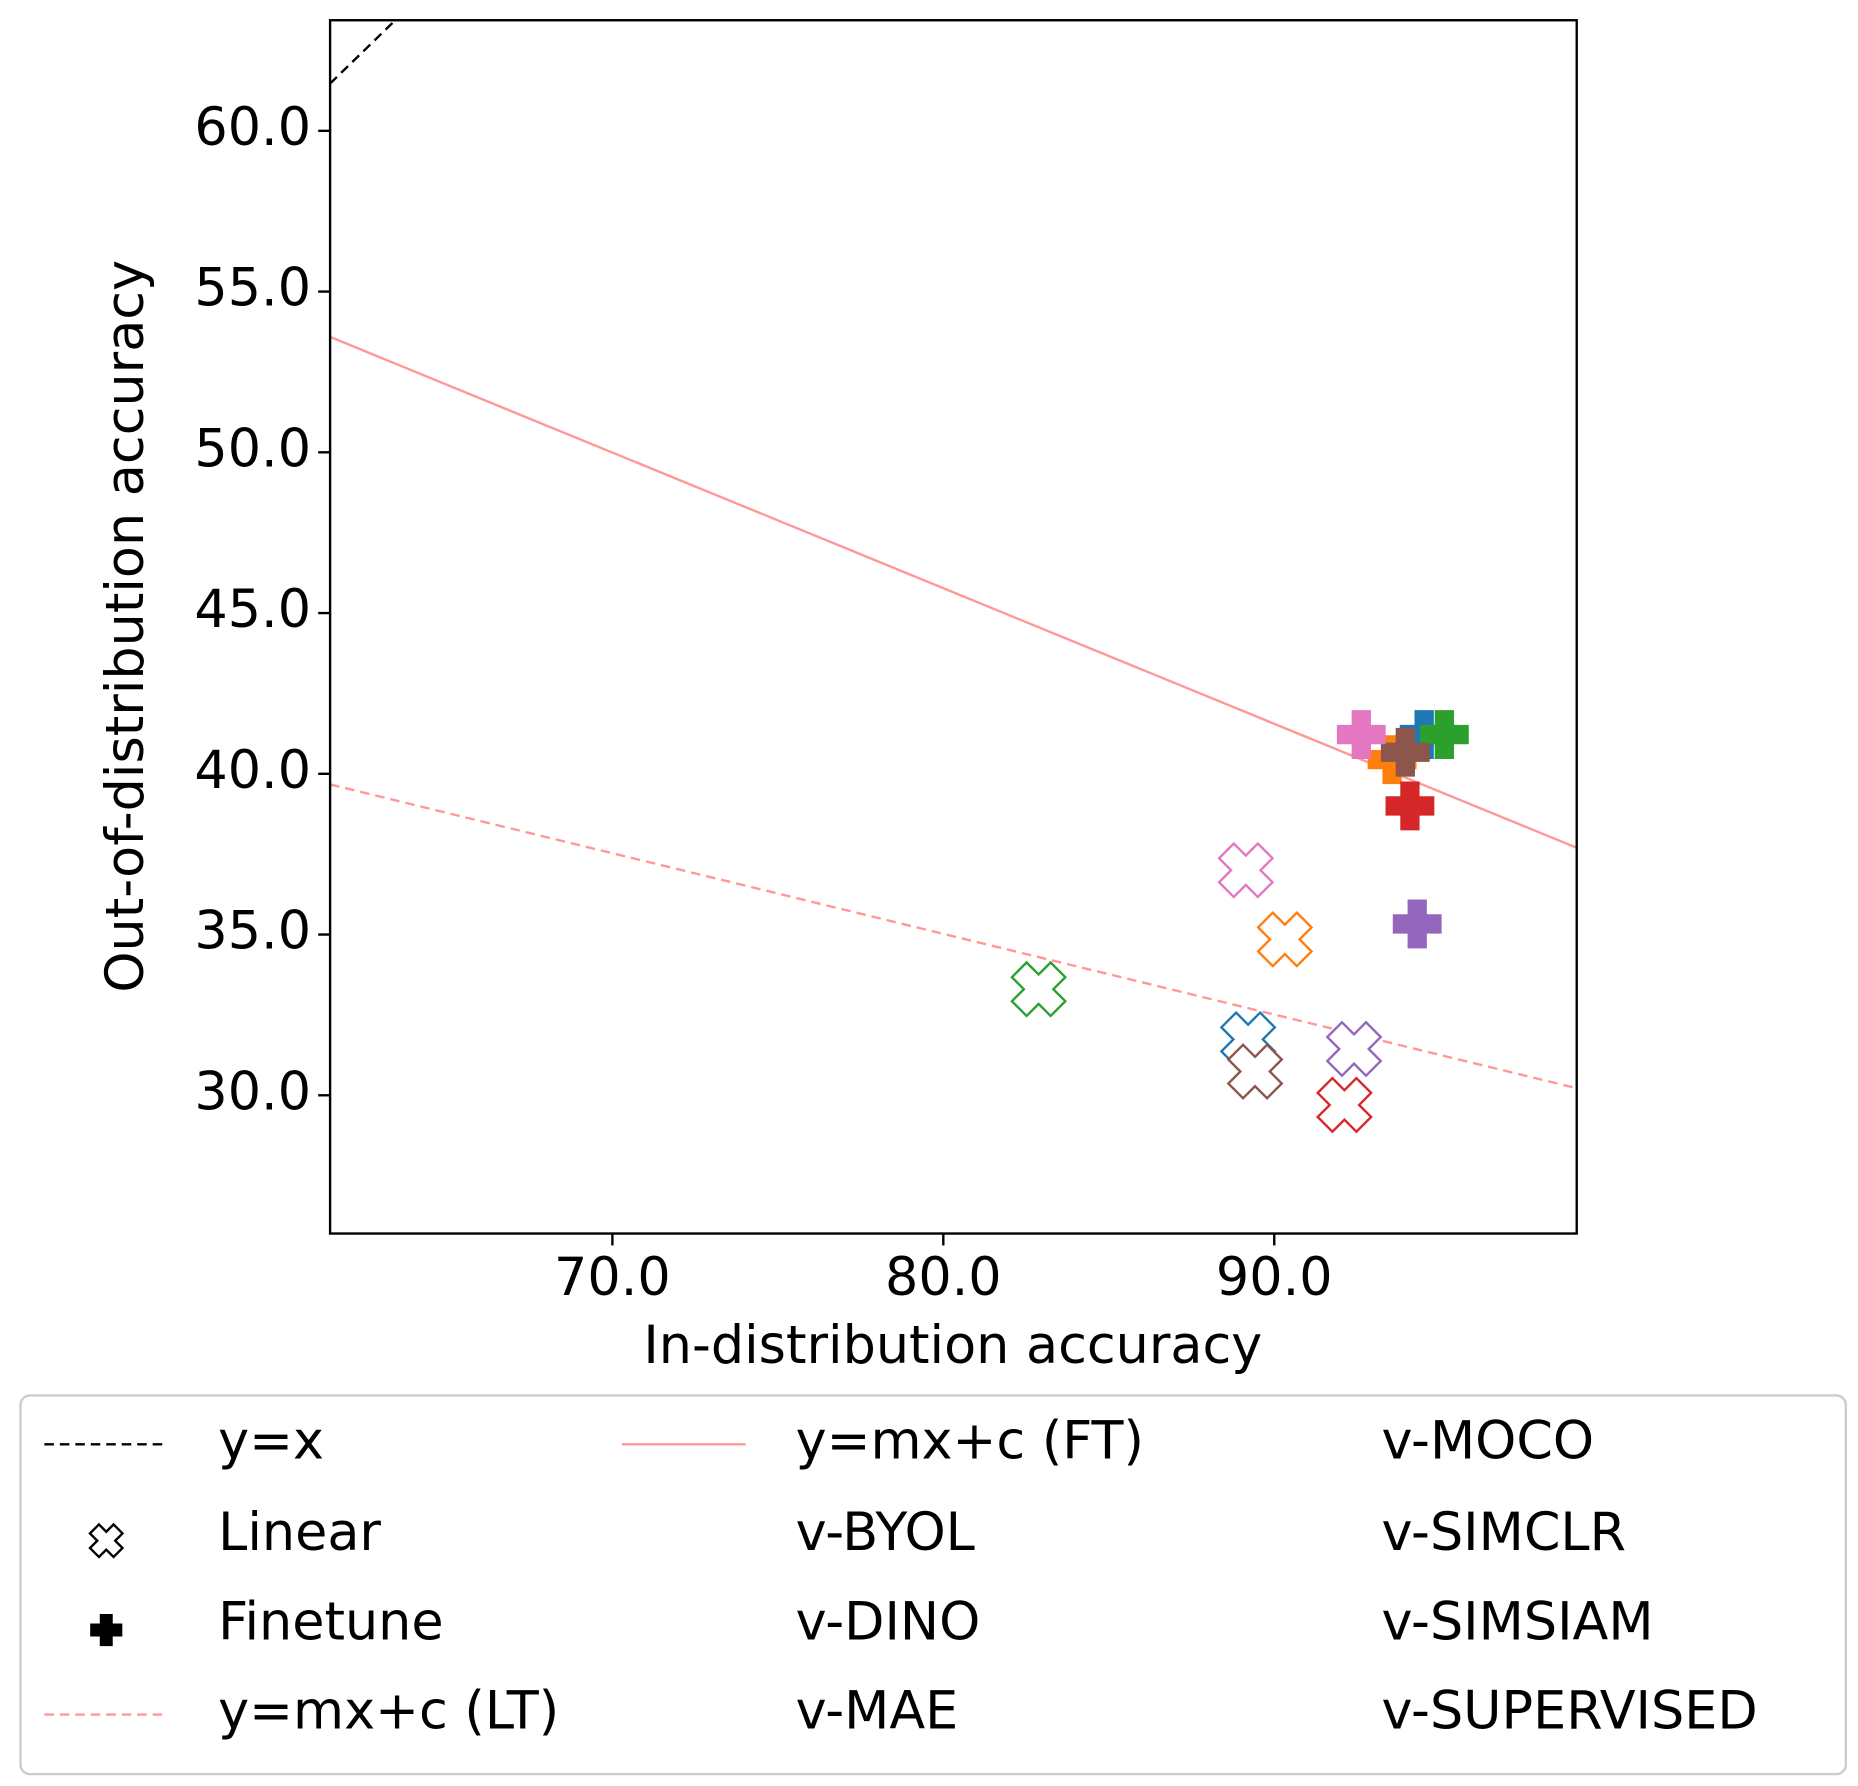 This screenshot has width=1858, height=1786. I want to click on y-tick-label: 45.0, so click(252, 609).